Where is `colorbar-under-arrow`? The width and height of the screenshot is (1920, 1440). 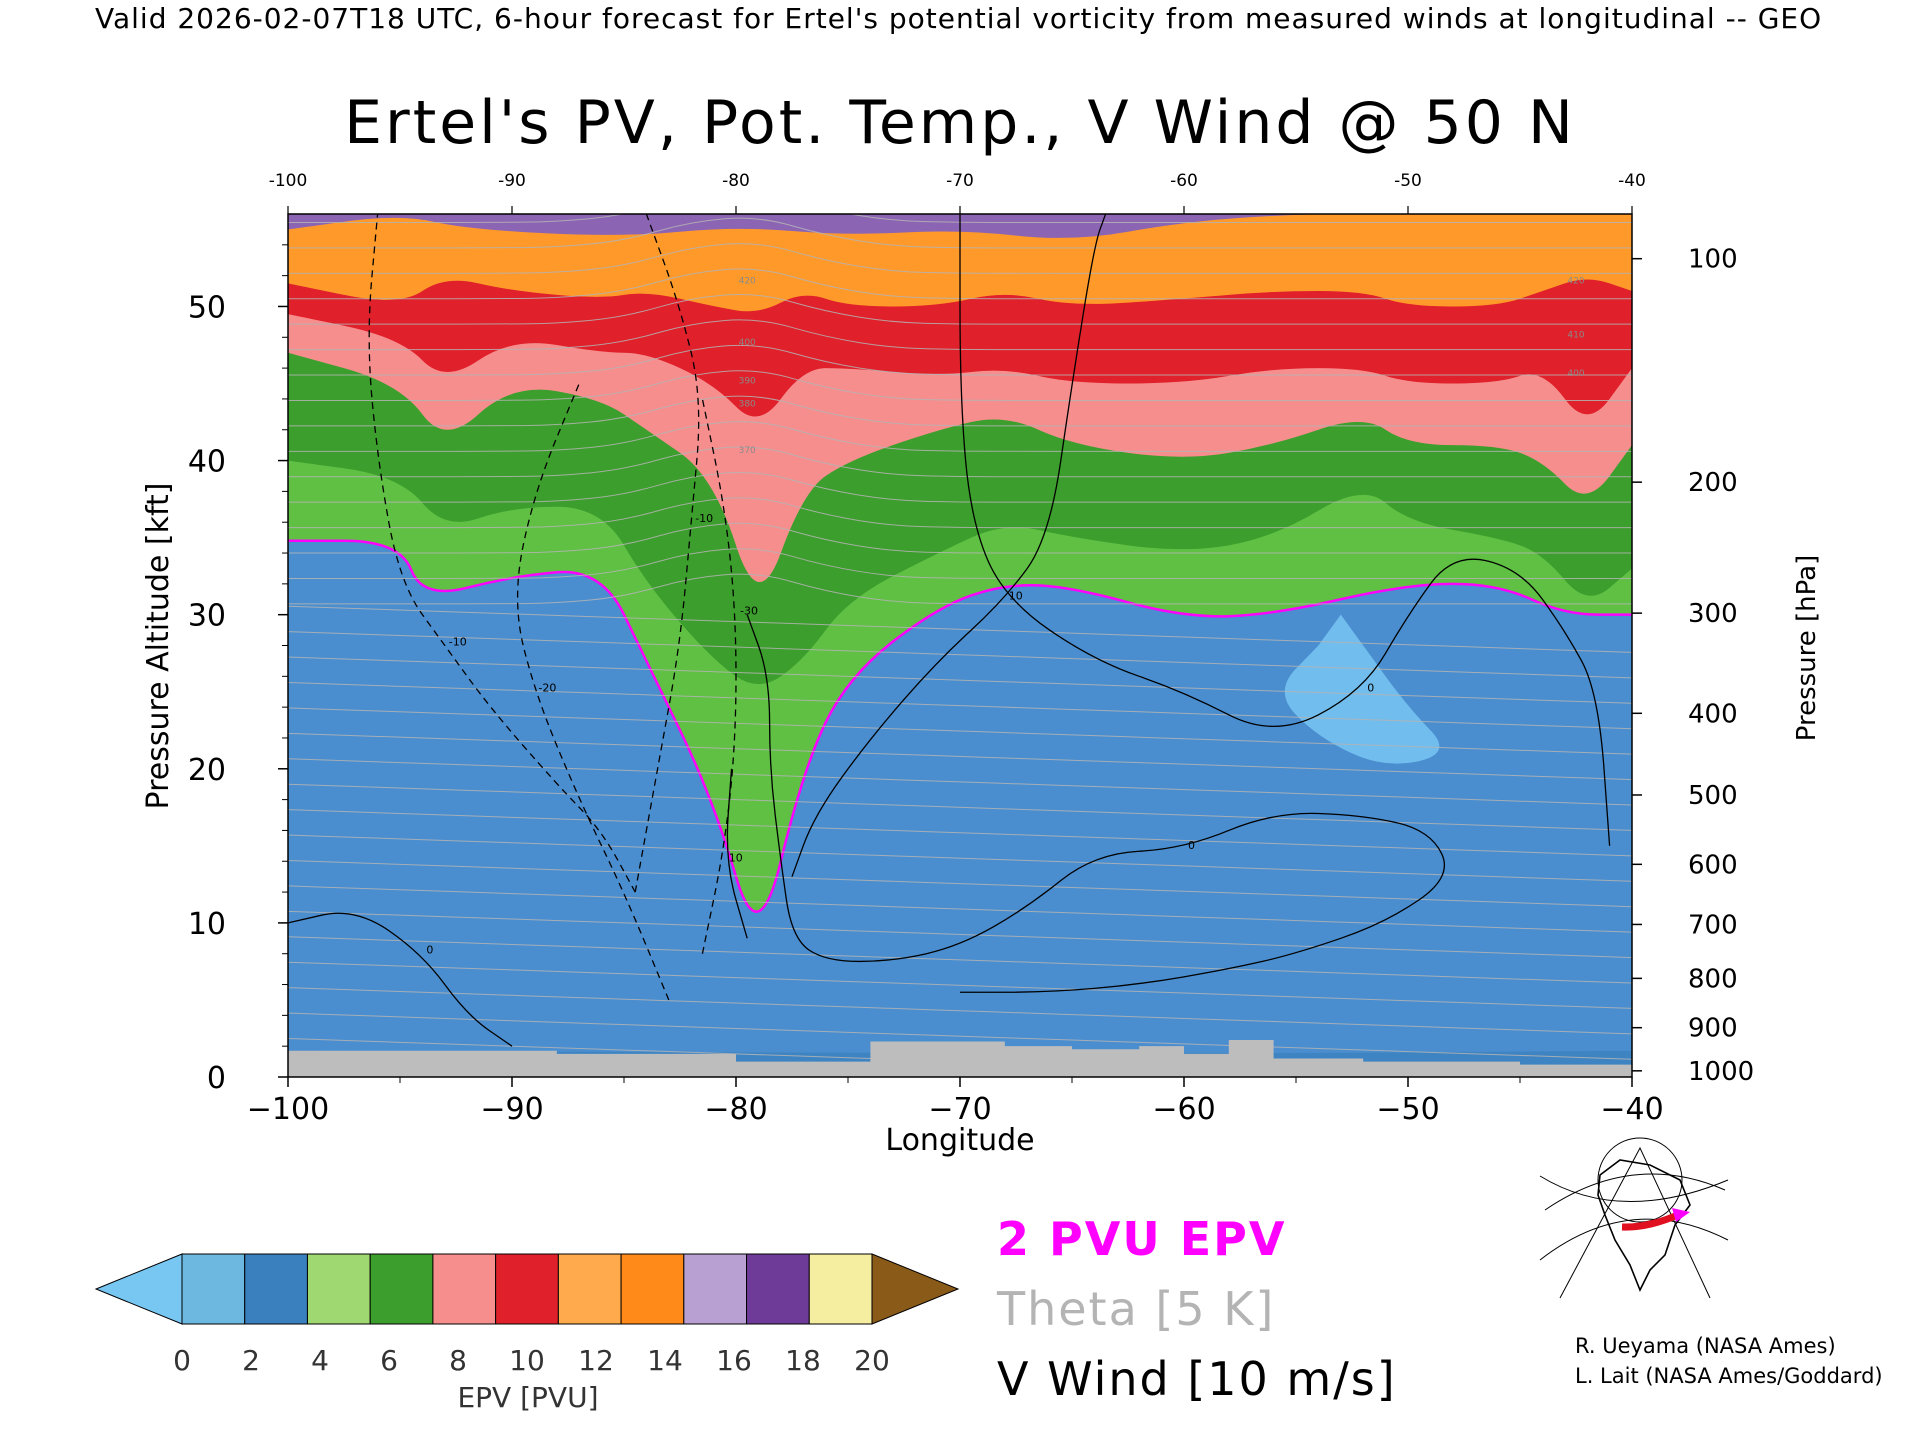
colorbar-under-arrow is located at coordinates (138, 1289).